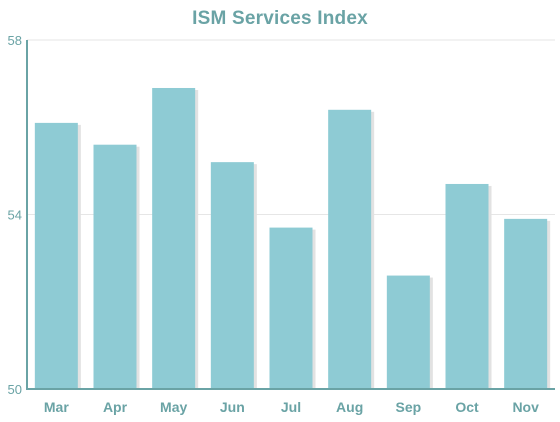 Image resolution: width=560 pixels, height=422 pixels. What do you see at coordinates (525, 407) in the screenshot?
I see `x-tick-label: Nov` at bounding box center [525, 407].